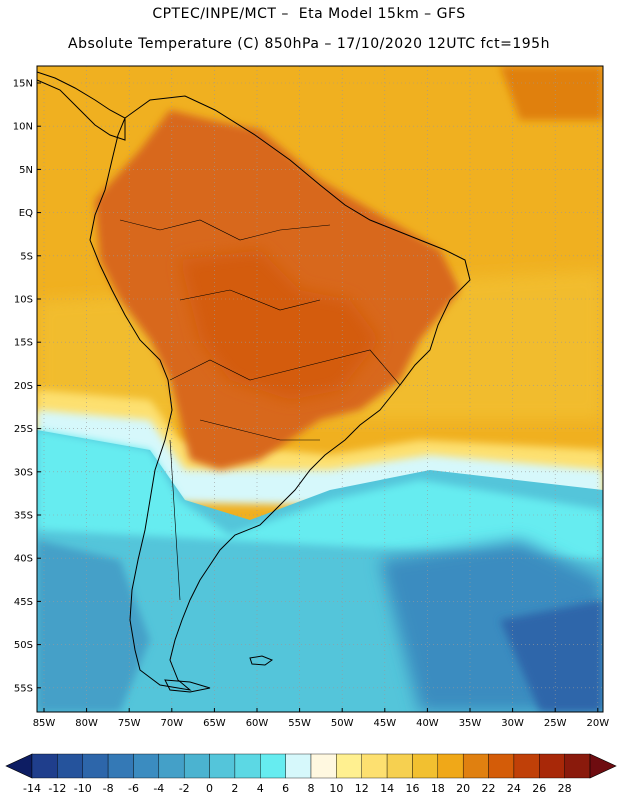  Describe the element at coordinates (171, 723) in the screenshot. I see `lon-label: 70W` at that location.